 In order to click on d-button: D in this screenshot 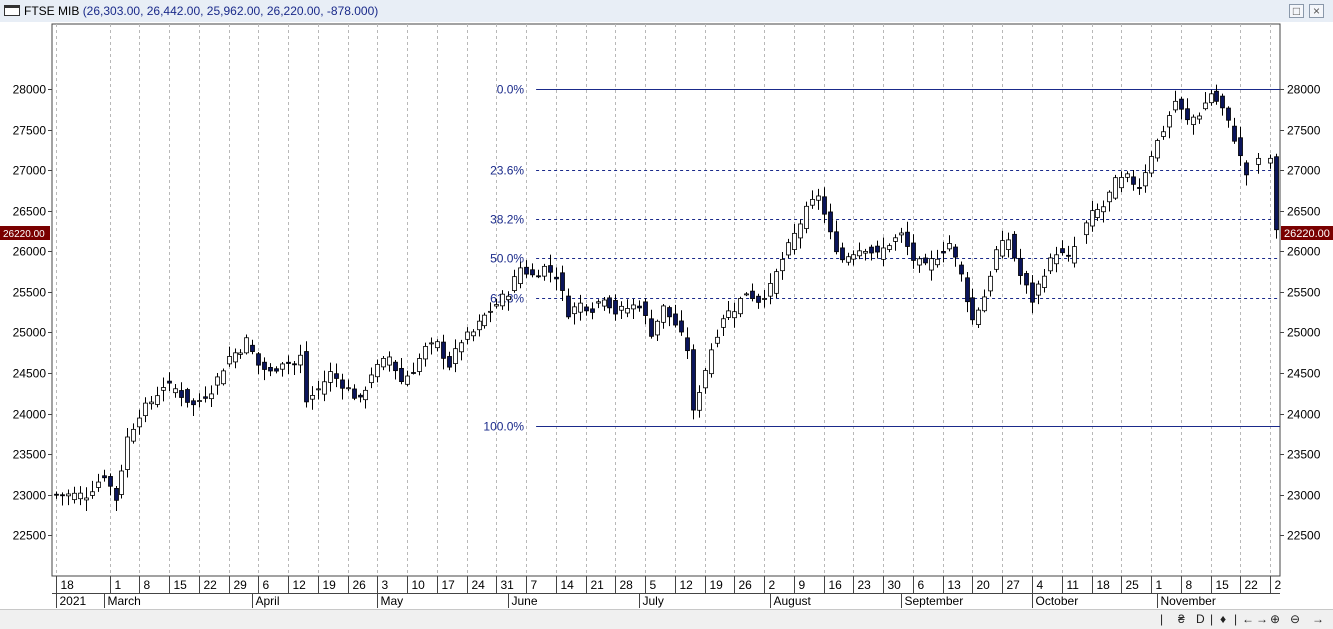, I will do `click(1200, 619)`.